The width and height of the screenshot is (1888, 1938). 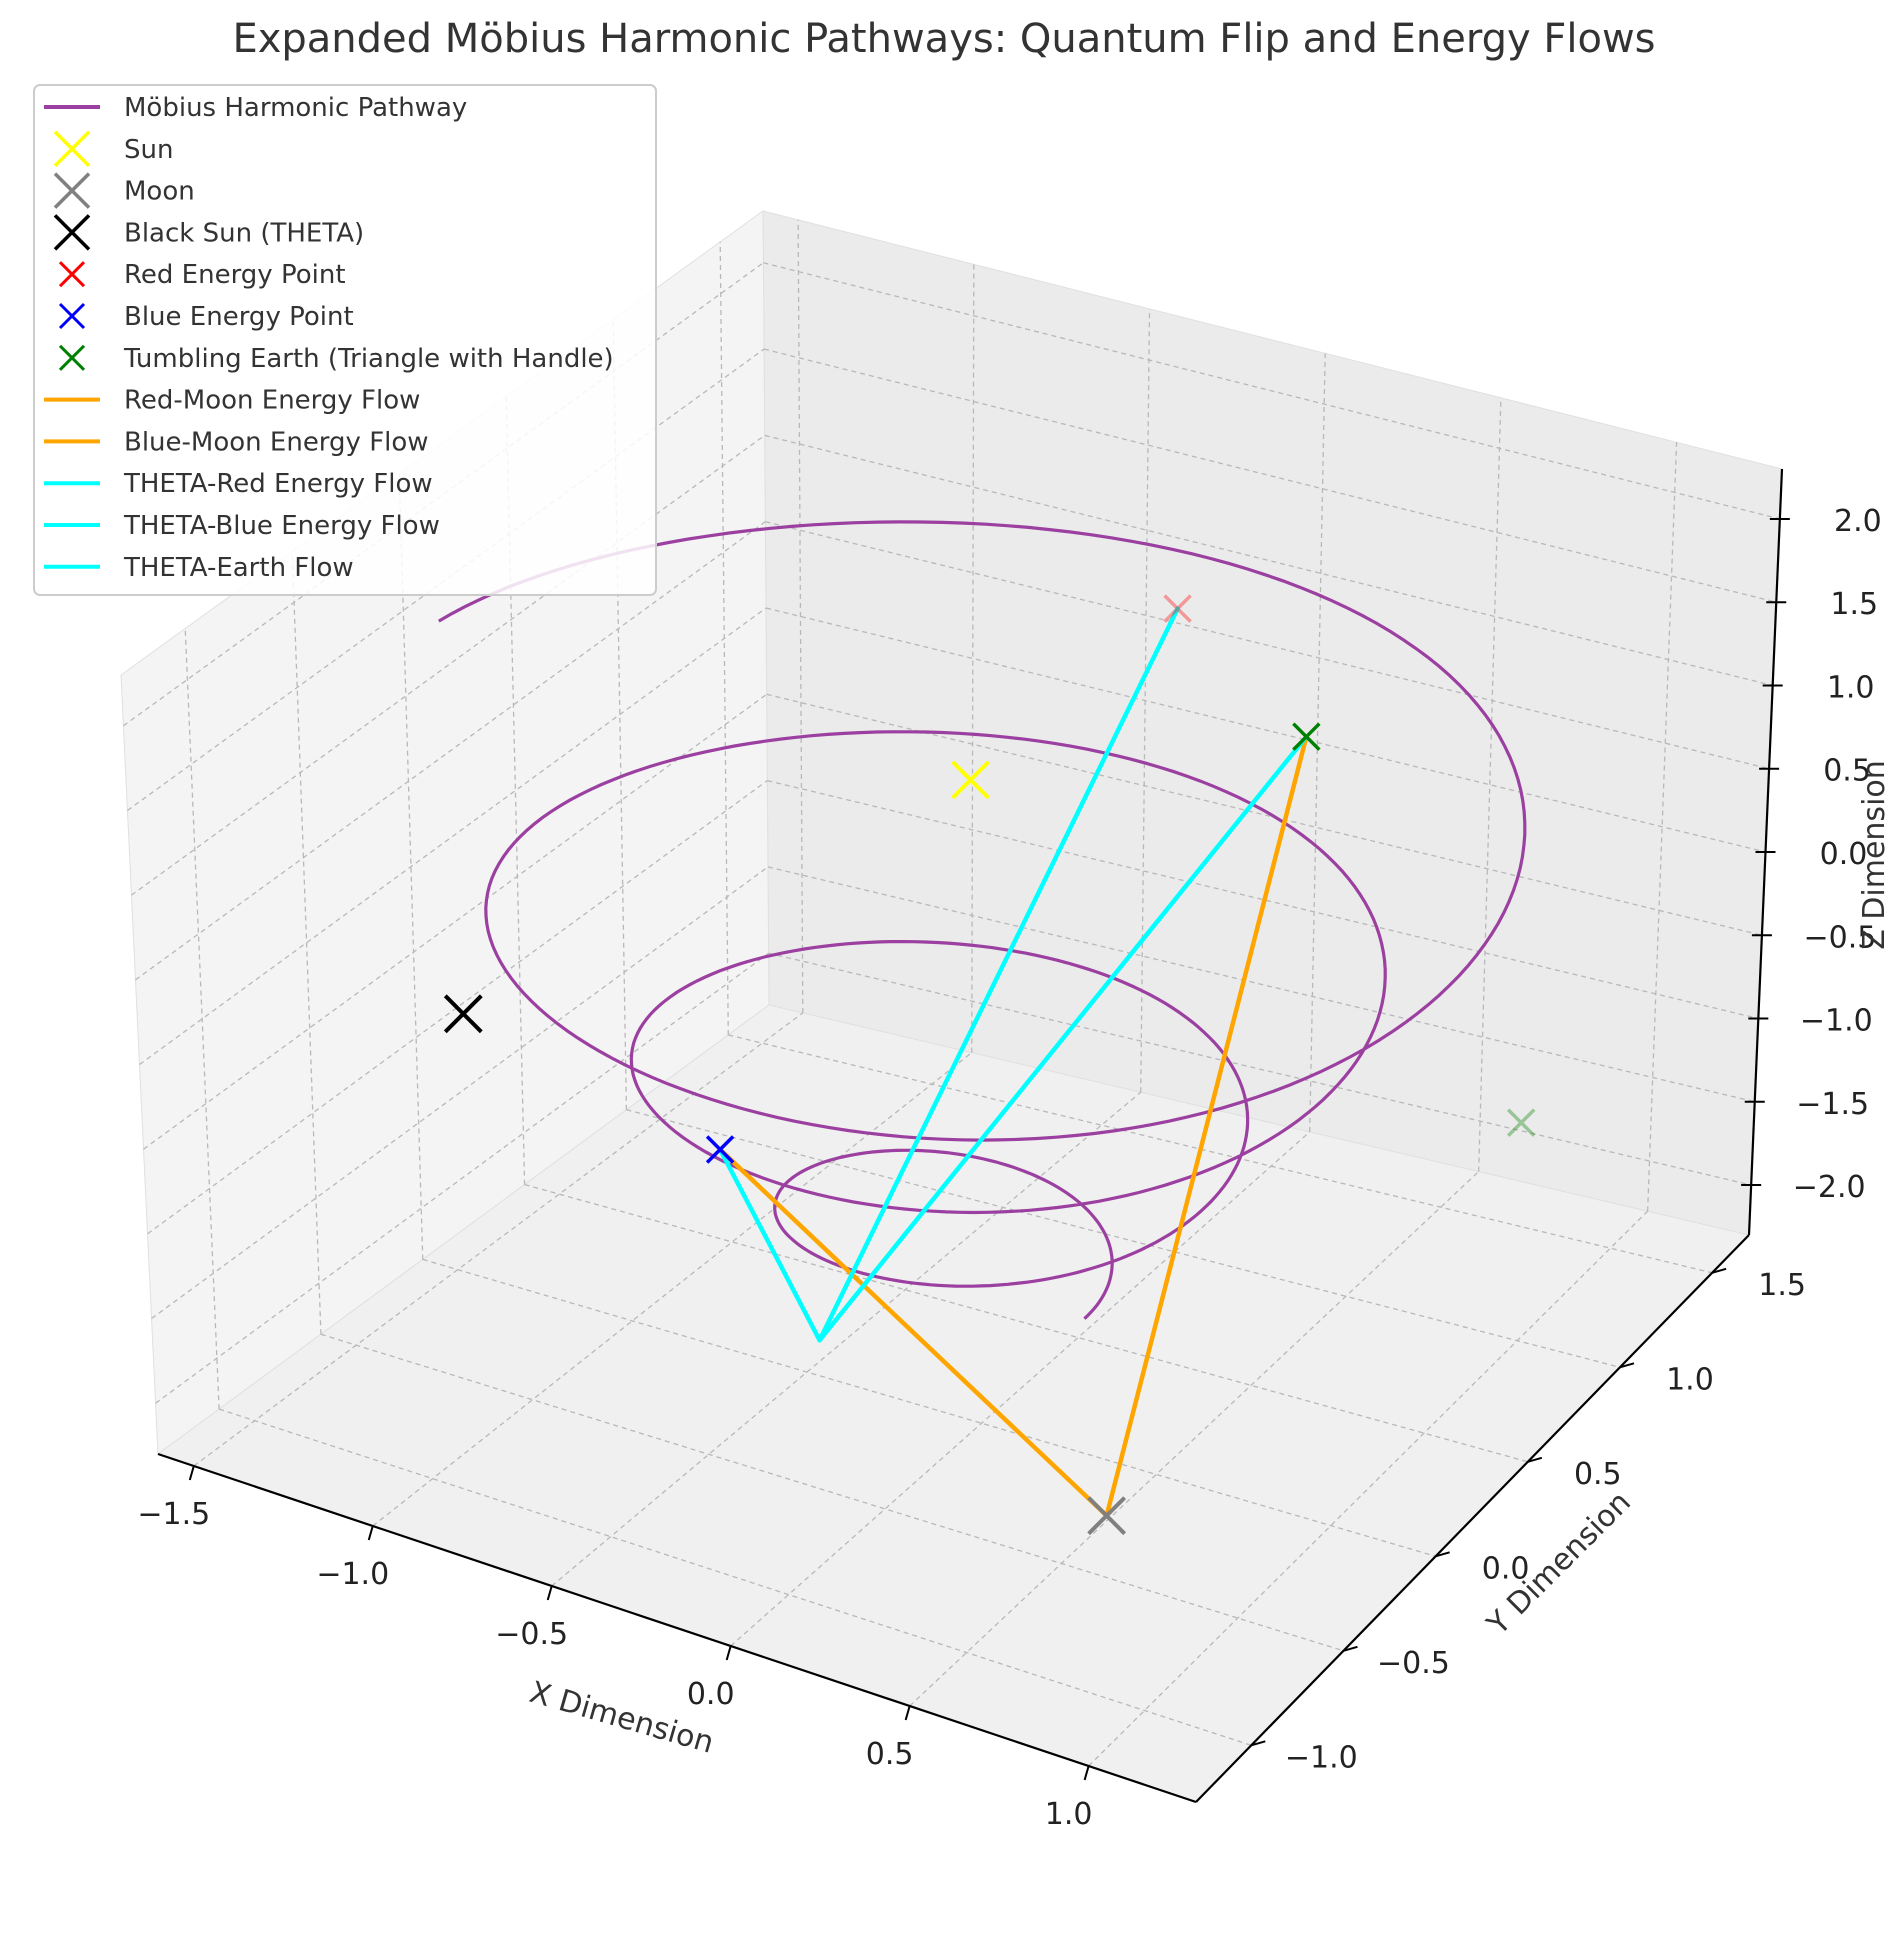 I want to click on z-tick-label: 0.0, so click(x=1844, y=854).